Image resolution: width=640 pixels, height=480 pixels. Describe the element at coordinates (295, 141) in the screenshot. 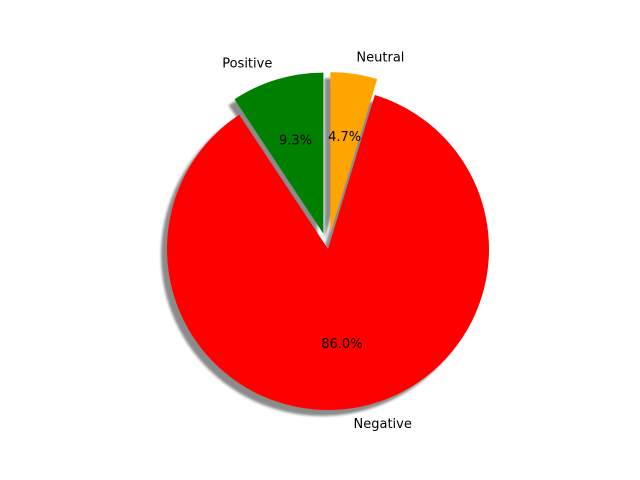

I see `pct-label-positive: 9.3%` at that location.